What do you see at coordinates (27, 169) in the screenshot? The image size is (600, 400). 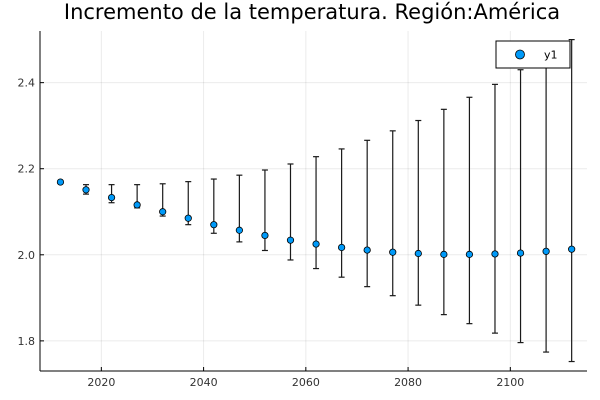 I see `y-tick-label: 2.2` at bounding box center [27, 169].